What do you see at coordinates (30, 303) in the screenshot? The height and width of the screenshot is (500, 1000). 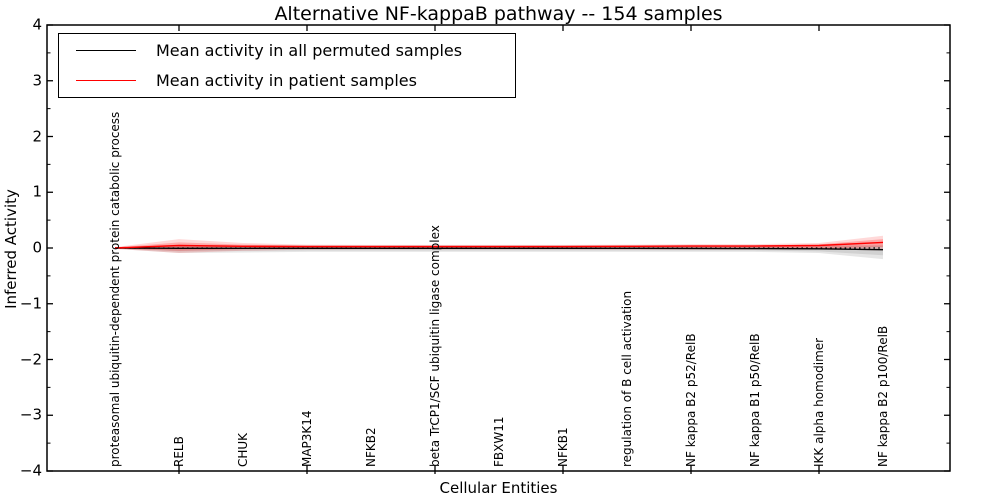 I see `y-tick-label: −1` at bounding box center [30, 303].